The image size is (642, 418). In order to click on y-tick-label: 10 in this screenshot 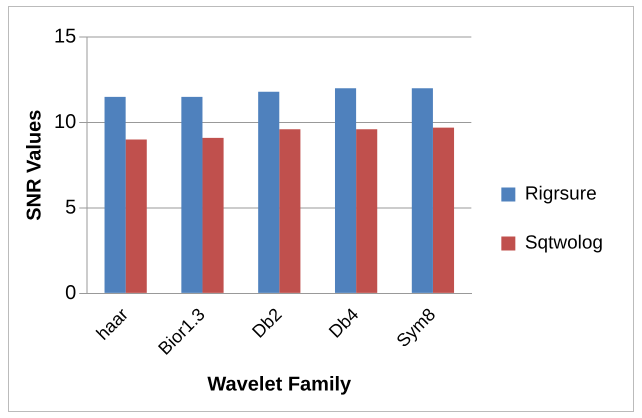, I will do `click(65, 121)`.